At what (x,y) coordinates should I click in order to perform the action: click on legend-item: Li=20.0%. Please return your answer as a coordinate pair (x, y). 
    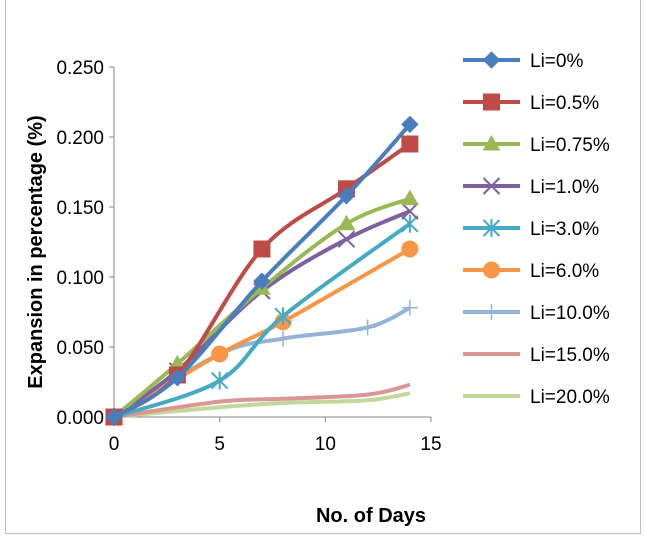
    Looking at the image, I should click on (536, 397).